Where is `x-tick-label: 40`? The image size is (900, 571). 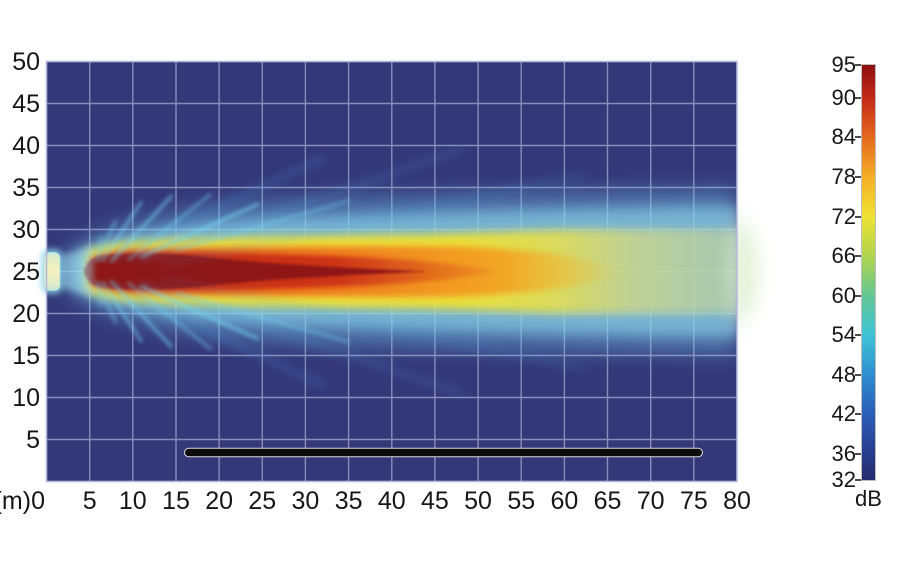
x-tick-label: 40 is located at coordinates (391, 501).